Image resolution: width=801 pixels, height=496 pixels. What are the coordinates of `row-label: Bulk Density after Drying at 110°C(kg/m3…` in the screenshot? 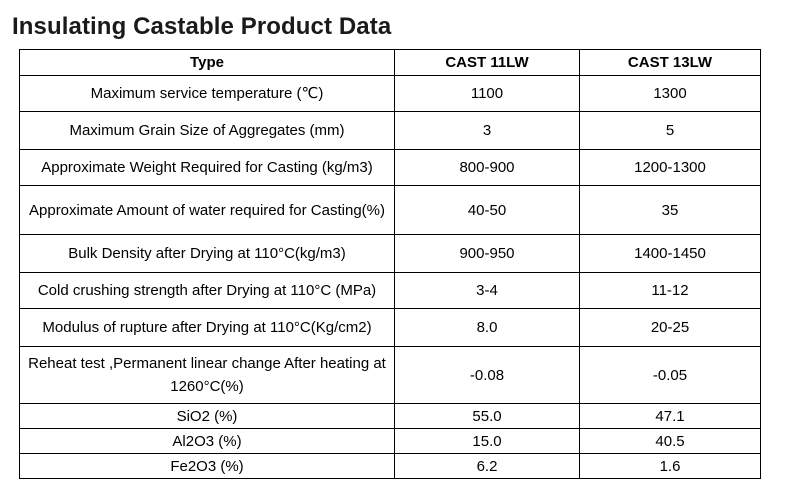 It's located at (207, 253).